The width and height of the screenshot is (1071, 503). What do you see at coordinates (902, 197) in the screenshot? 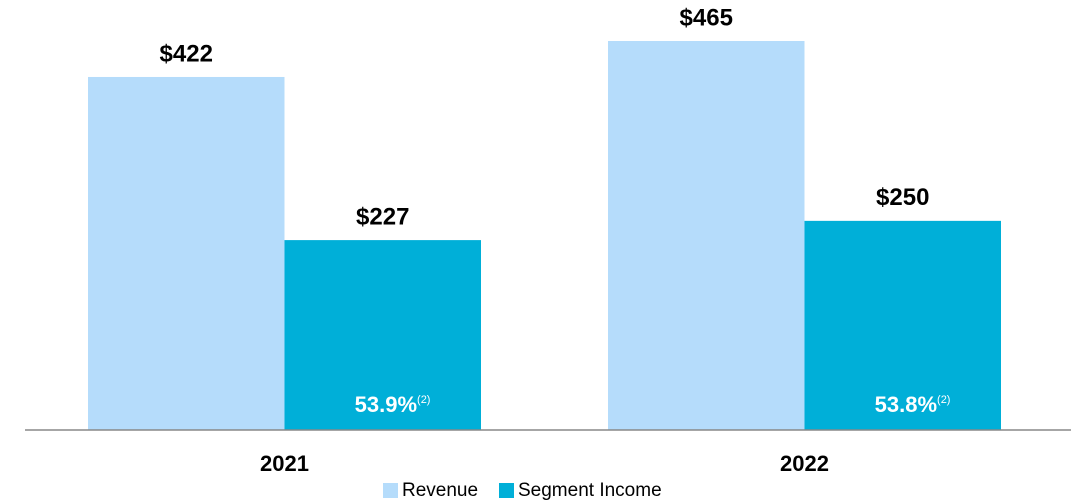
I see `value-label: $250` at bounding box center [902, 197].